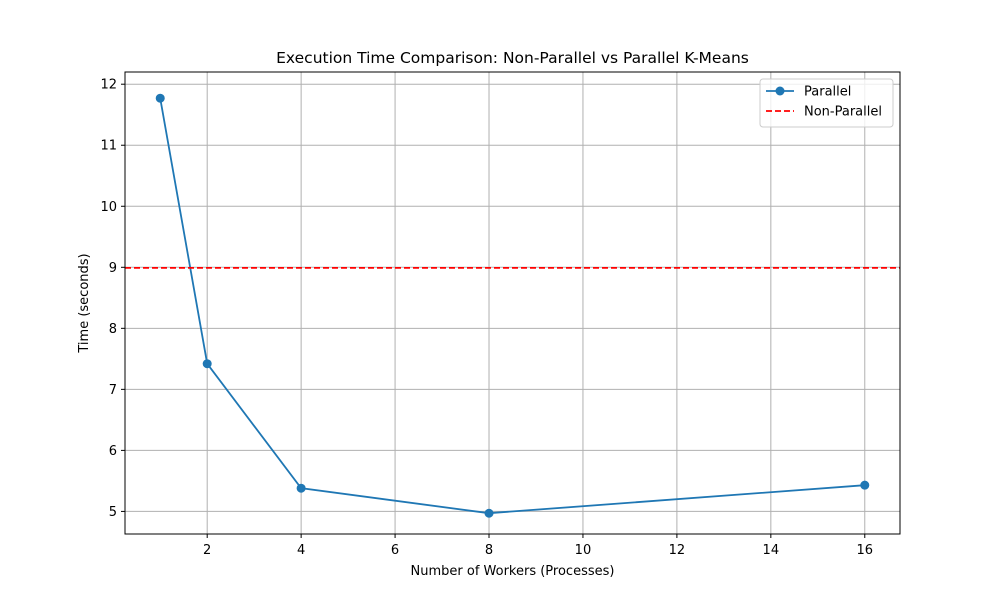  Describe the element at coordinates (113, 329) in the screenshot. I see `y-tick-label: 8` at that location.